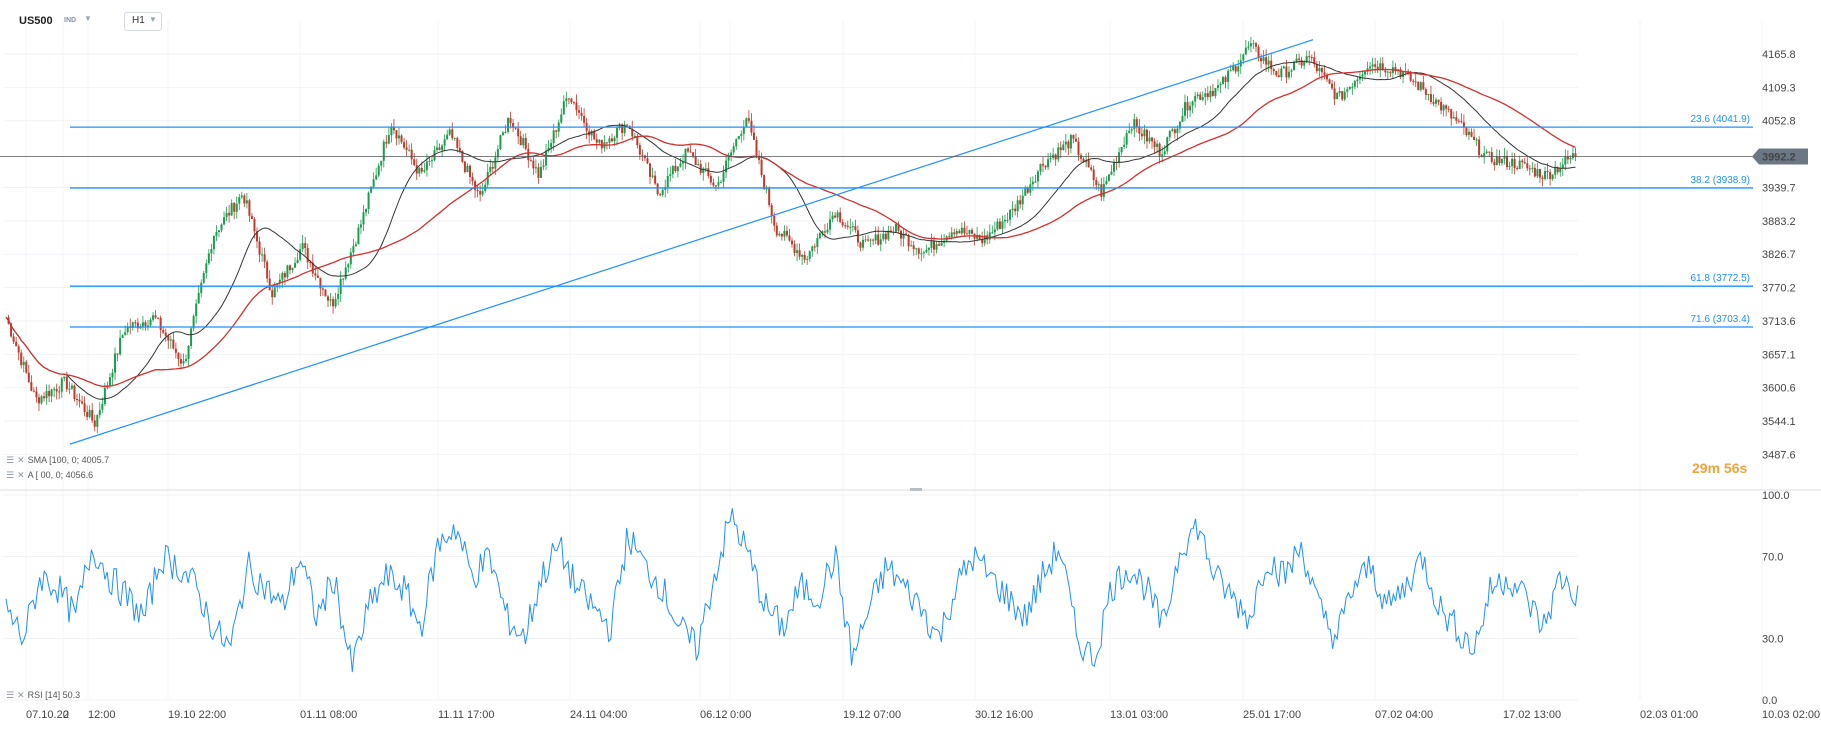 The height and width of the screenshot is (730, 1821). Describe the element at coordinates (88, 18) in the screenshot. I see `chevron-down-icon: ▼` at that location.